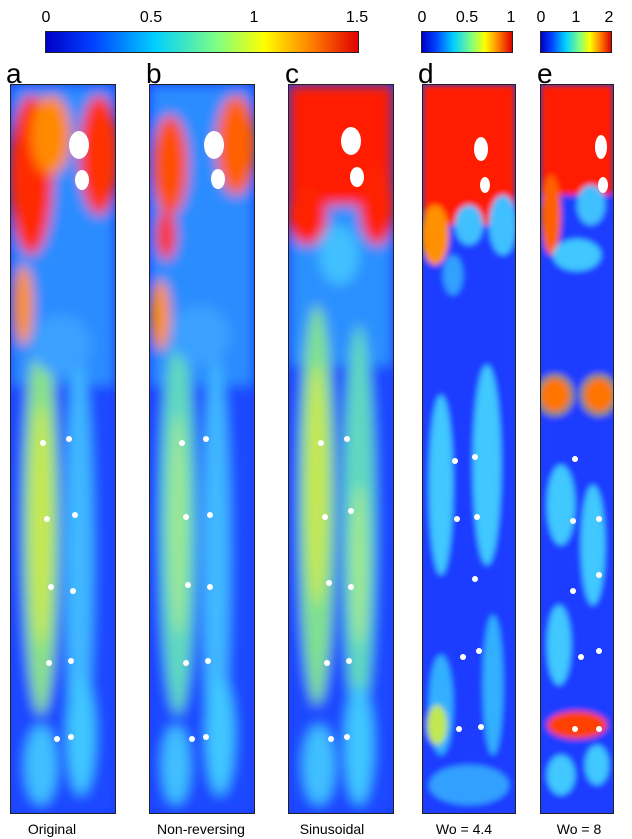  What do you see at coordinates (541, 17) in the screenshot?
I see `colorbar-3-tick-0: 0` at bounding box center [541, 17].